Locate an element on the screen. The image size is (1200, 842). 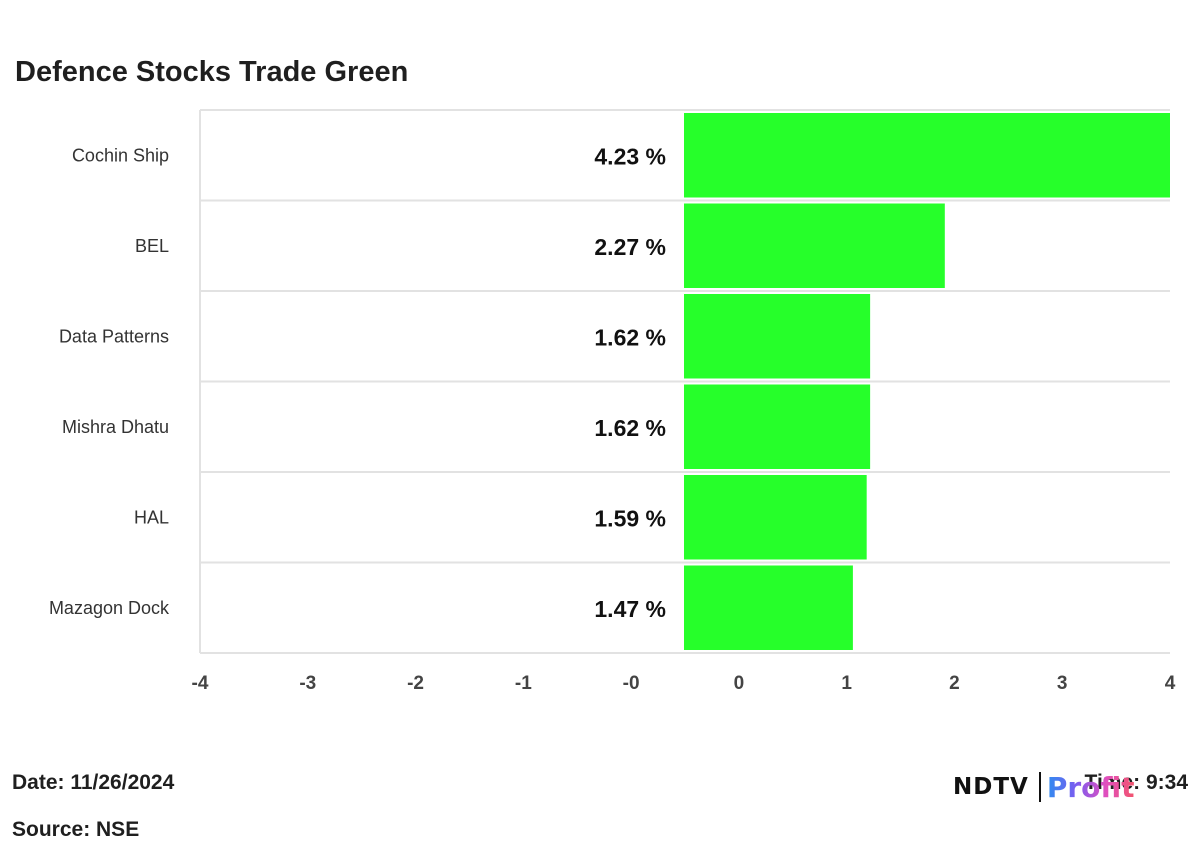
category-label: Data Patterns is located at coordinates (114, 336).